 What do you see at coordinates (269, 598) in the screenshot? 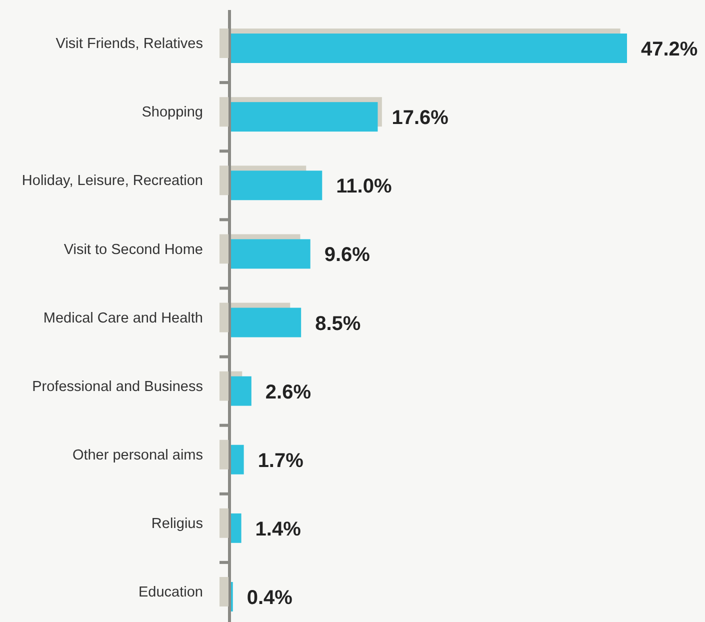
I see `data-label: 0.4%` at bounding box center [269, 598].